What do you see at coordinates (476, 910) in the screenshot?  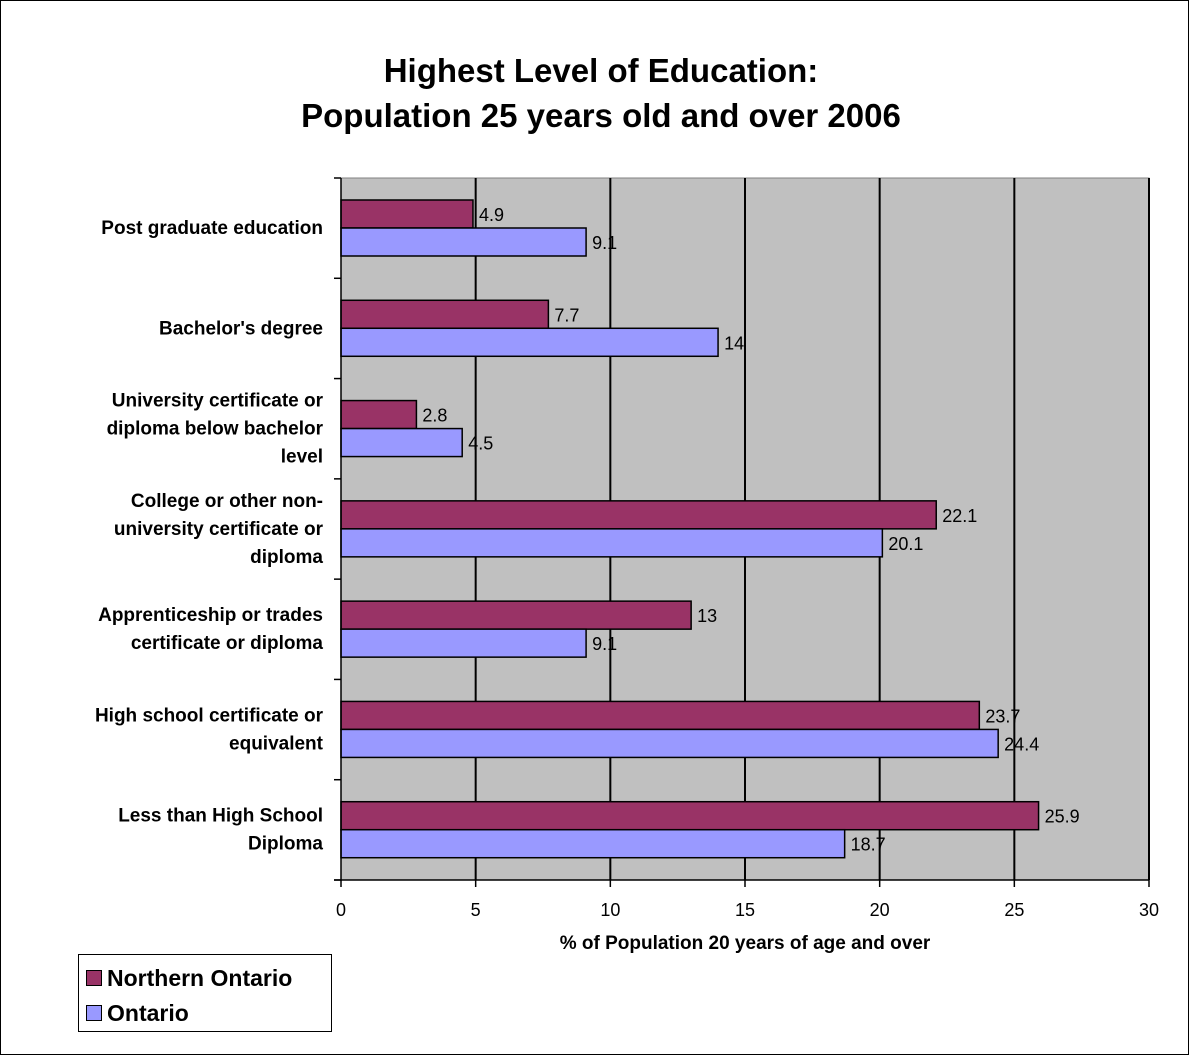 I see `x-tick-label-5: 5` at bounding box center [476, 910].